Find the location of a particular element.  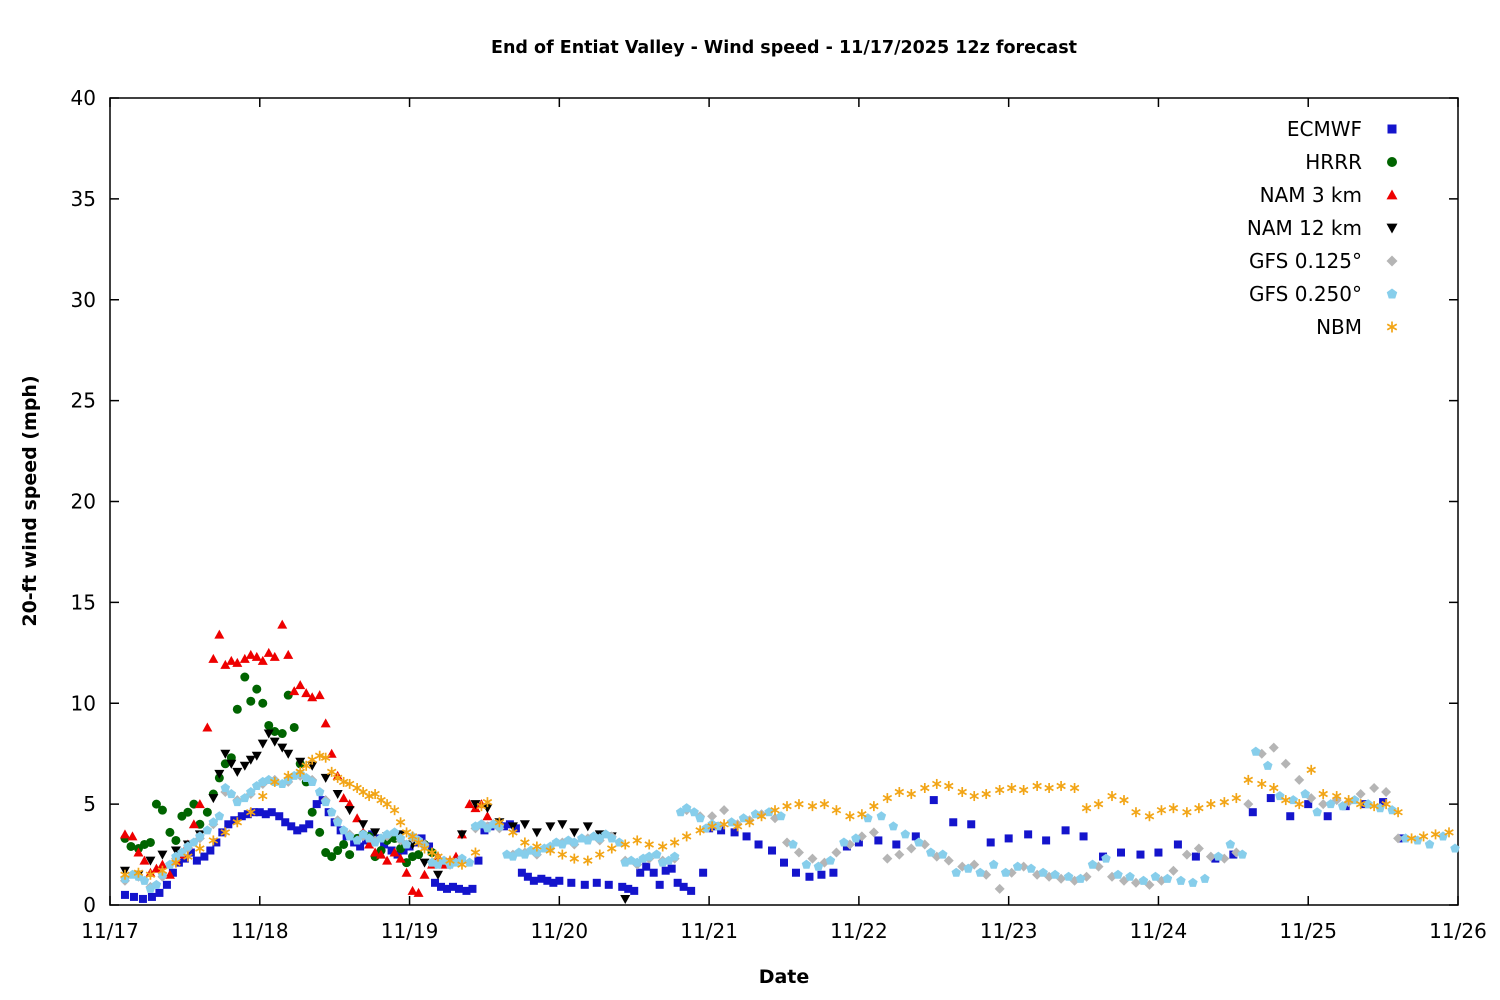

legend-item-nam-3km: NAM 3 km is located at coordinates (1325, 194).